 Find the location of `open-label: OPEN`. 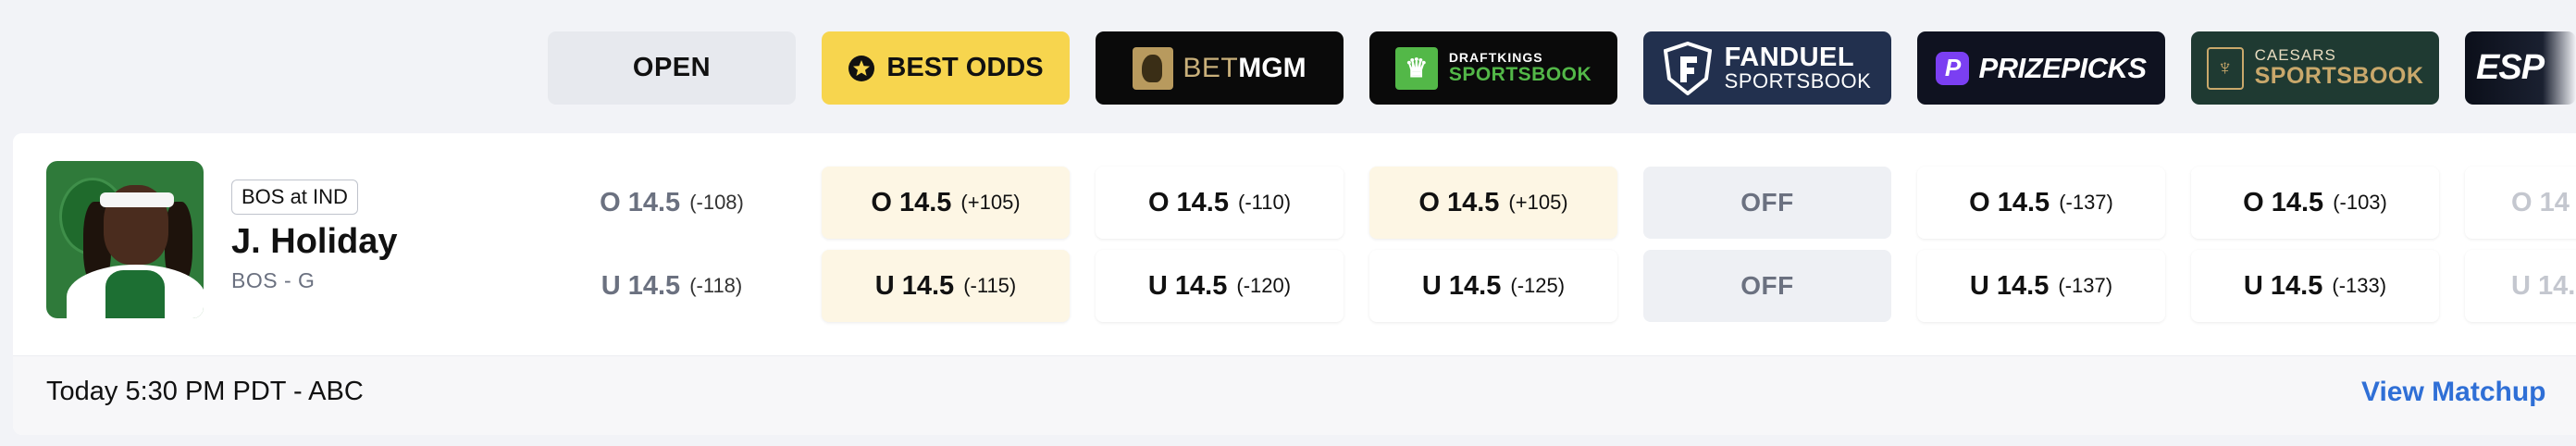

open-label: OPEN is located at coordinates (672, 68).